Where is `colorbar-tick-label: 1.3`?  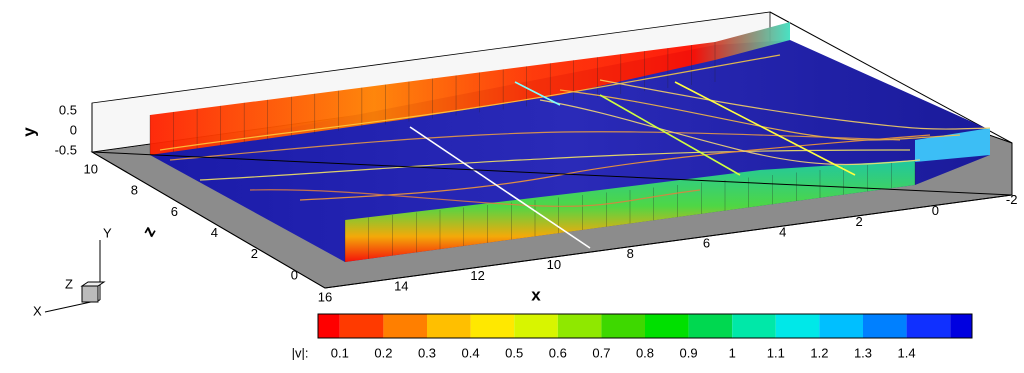 colorbar-tick-label: 1.3 is located at coordinates (863, 352).